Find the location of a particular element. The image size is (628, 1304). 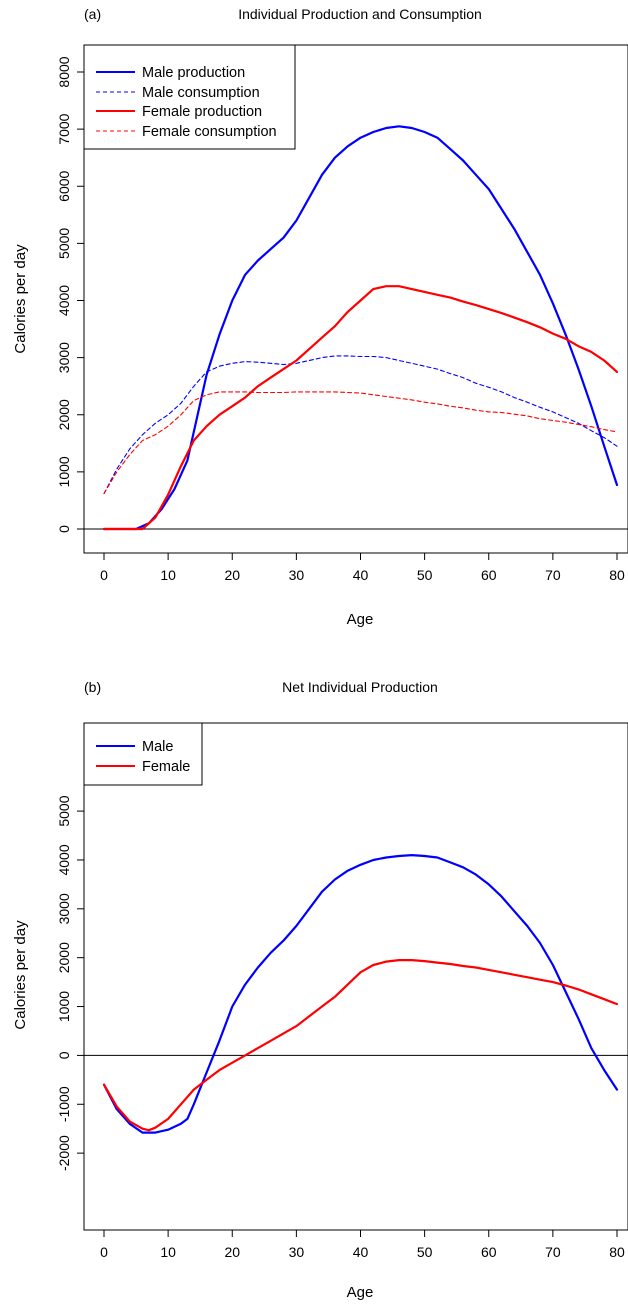

panel-a-legend-box is located at coordinates (189, 97).